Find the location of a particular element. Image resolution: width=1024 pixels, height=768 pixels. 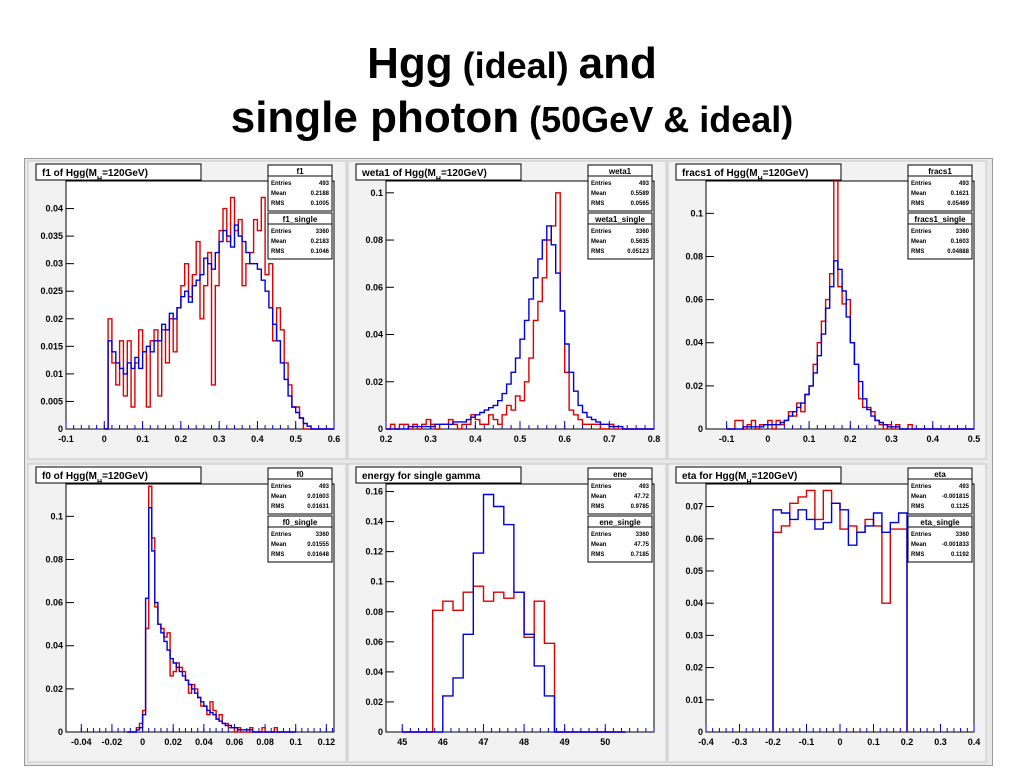

y-tick-label: 0.01 is located at coordinates (694, 700).